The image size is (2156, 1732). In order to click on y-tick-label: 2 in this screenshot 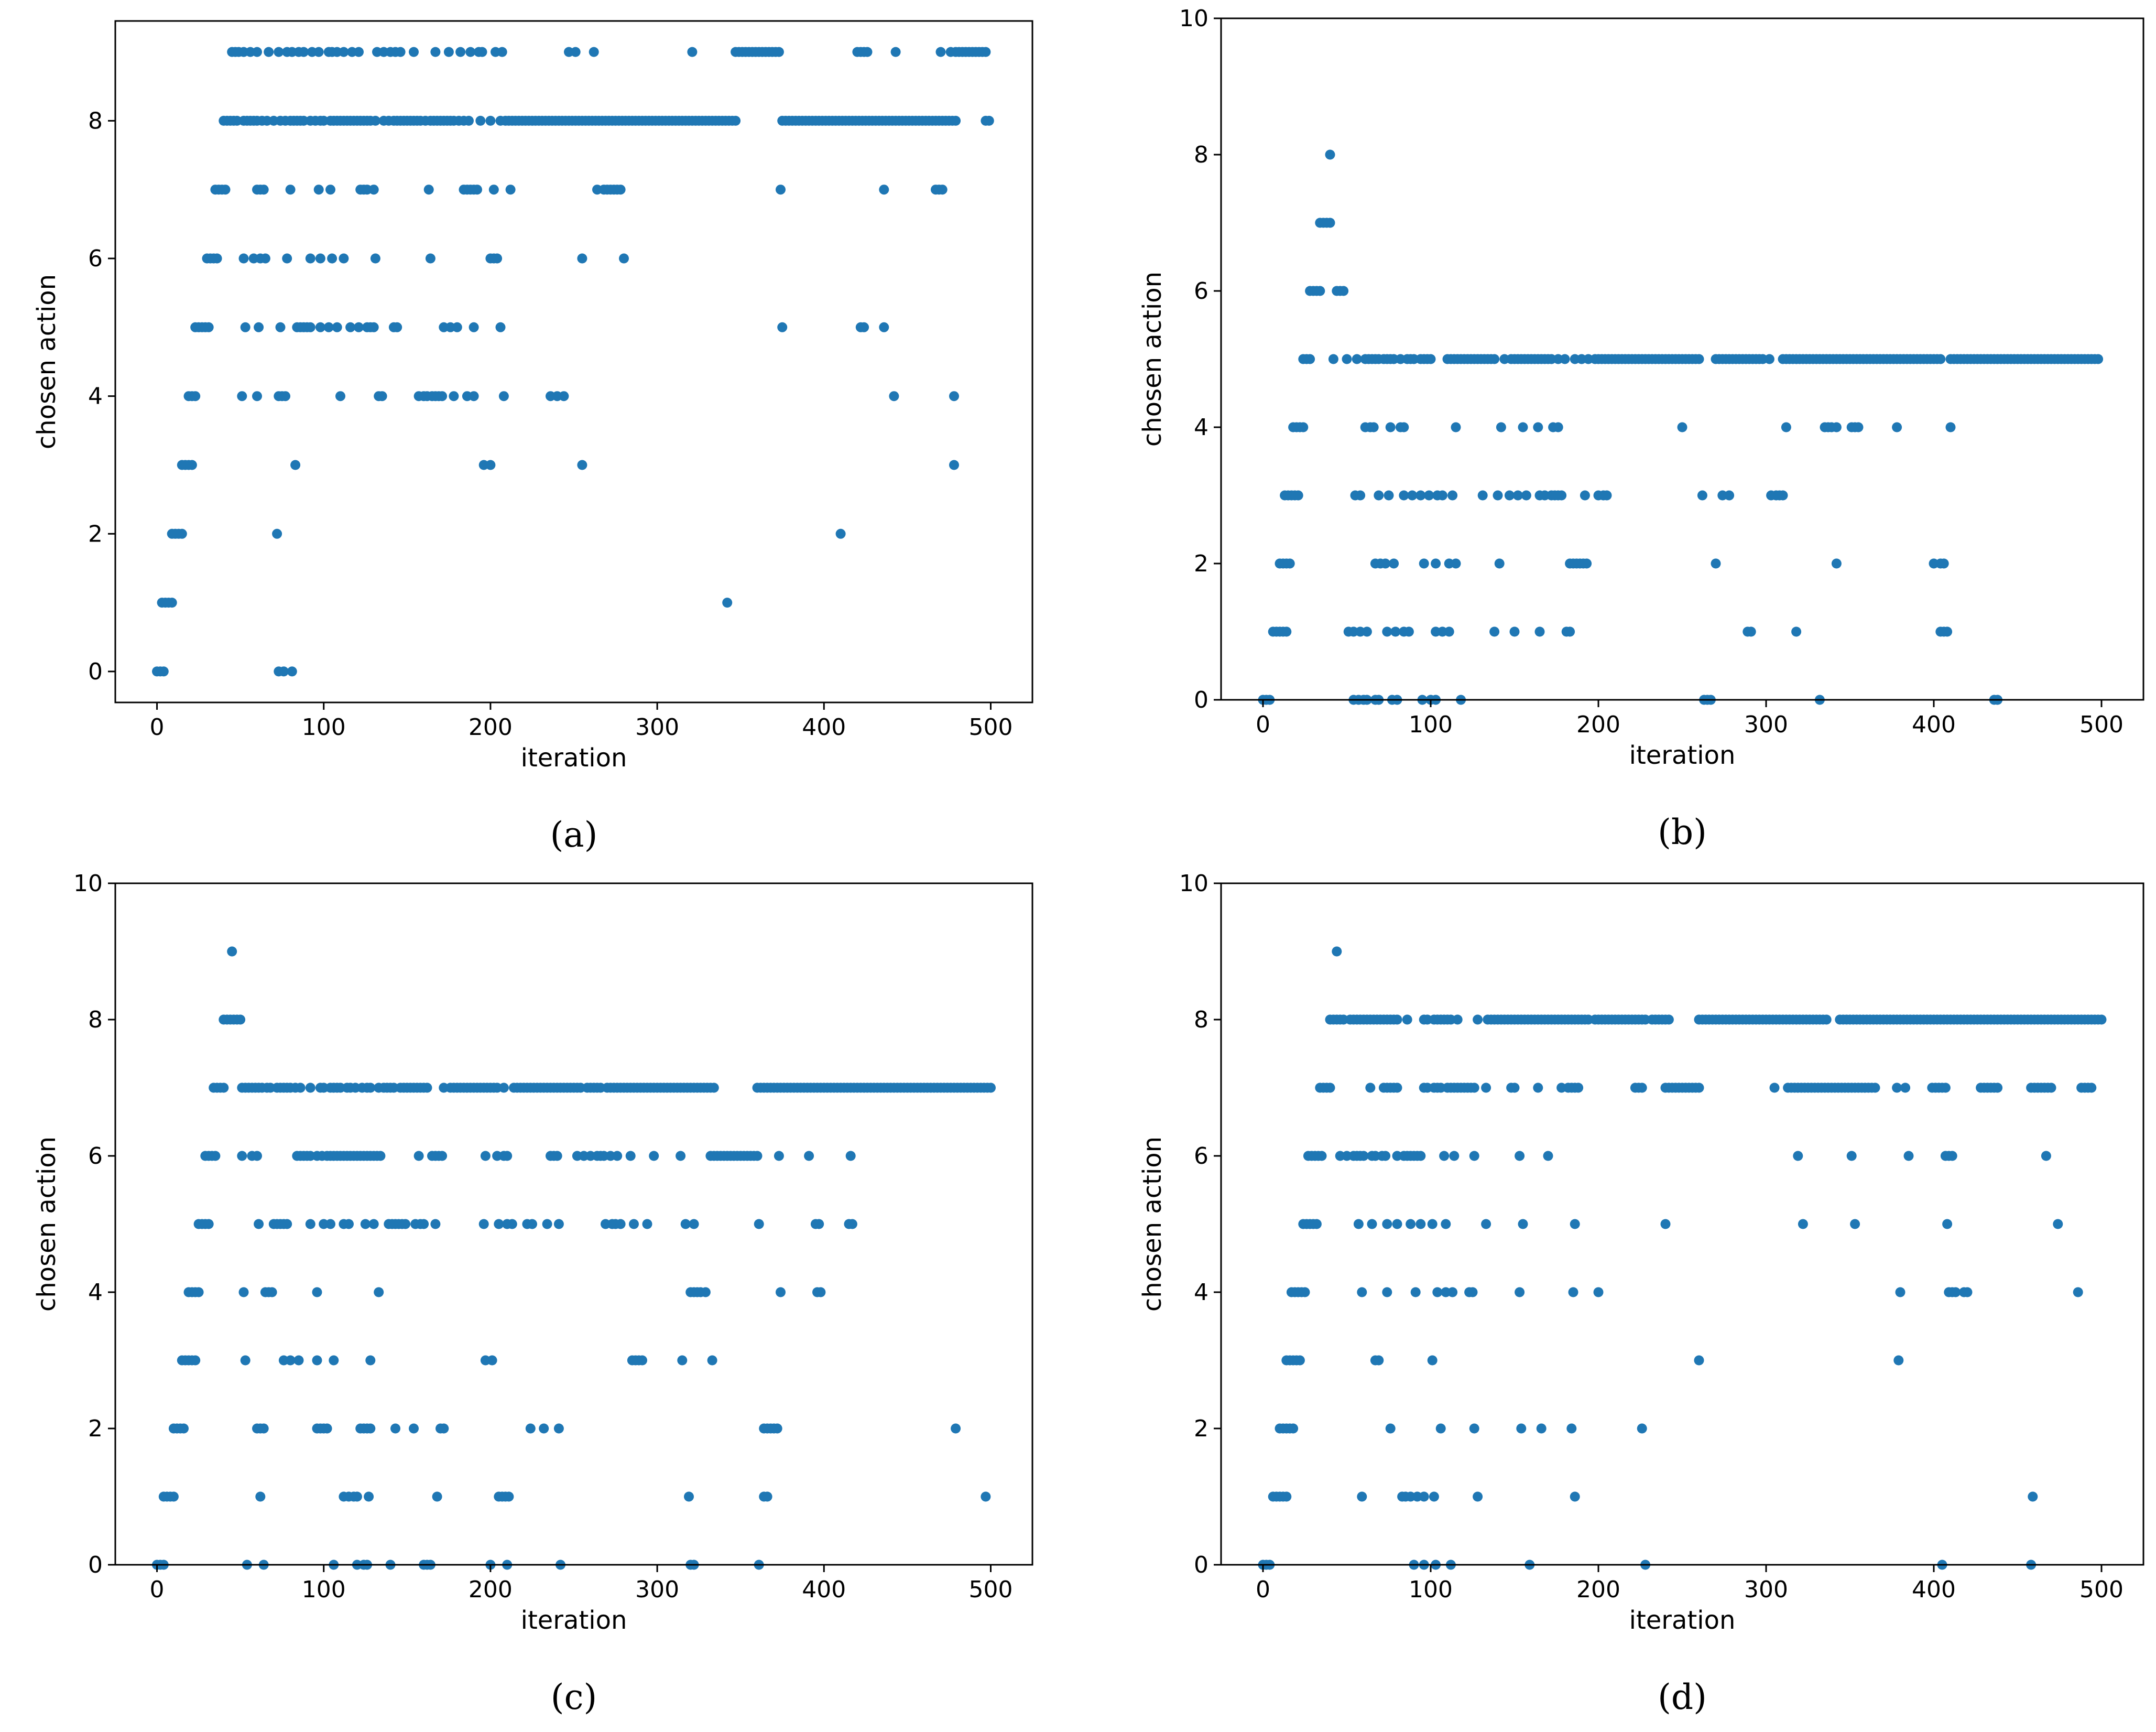, I will do `click(1201, 563)`.